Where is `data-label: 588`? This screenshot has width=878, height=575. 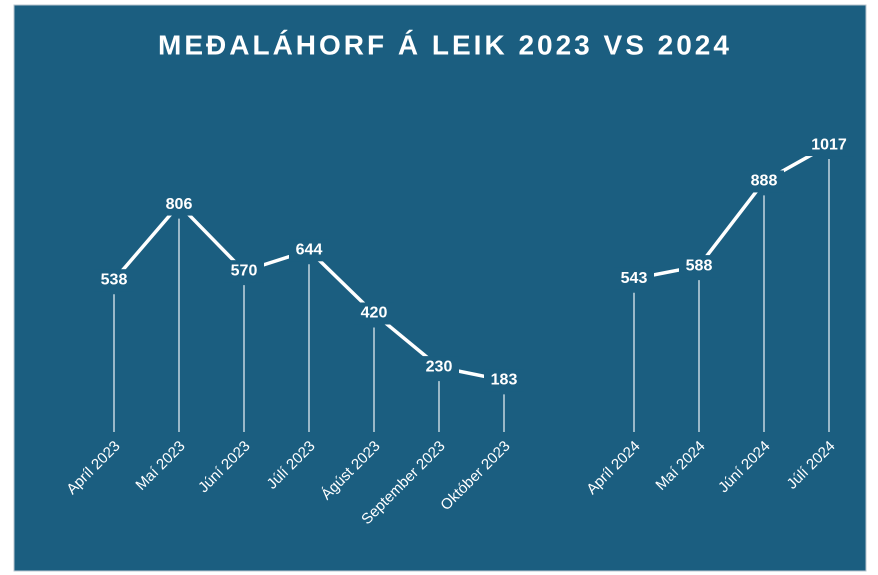 data-label: 588 is located at coordinates (699, 265).